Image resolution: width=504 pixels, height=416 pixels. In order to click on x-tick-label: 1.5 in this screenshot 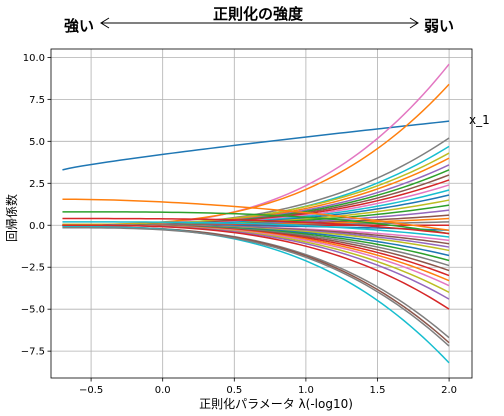, I will do `click(378, 390)`.